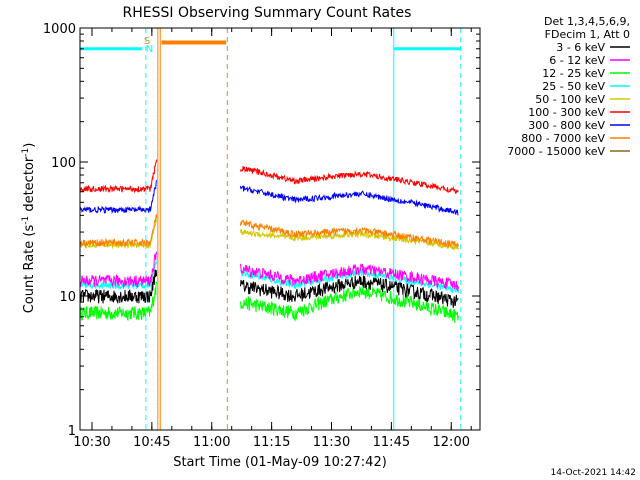  I want to click on legend-label-2: 12 - 25 keV, so click(573, 73).